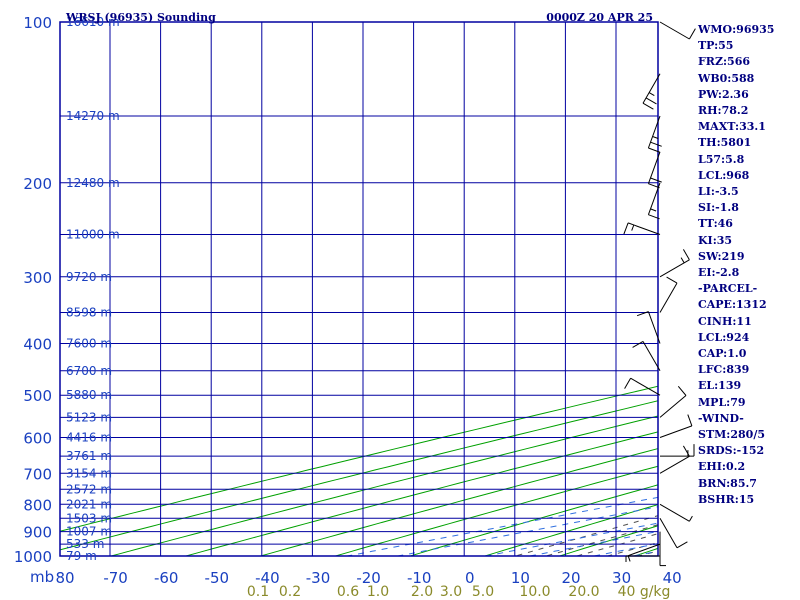  What do you see at coordinates (722, 467) in the screenshot?
I see `index-item: EHI:0.2` at bounding box center [722, 467].